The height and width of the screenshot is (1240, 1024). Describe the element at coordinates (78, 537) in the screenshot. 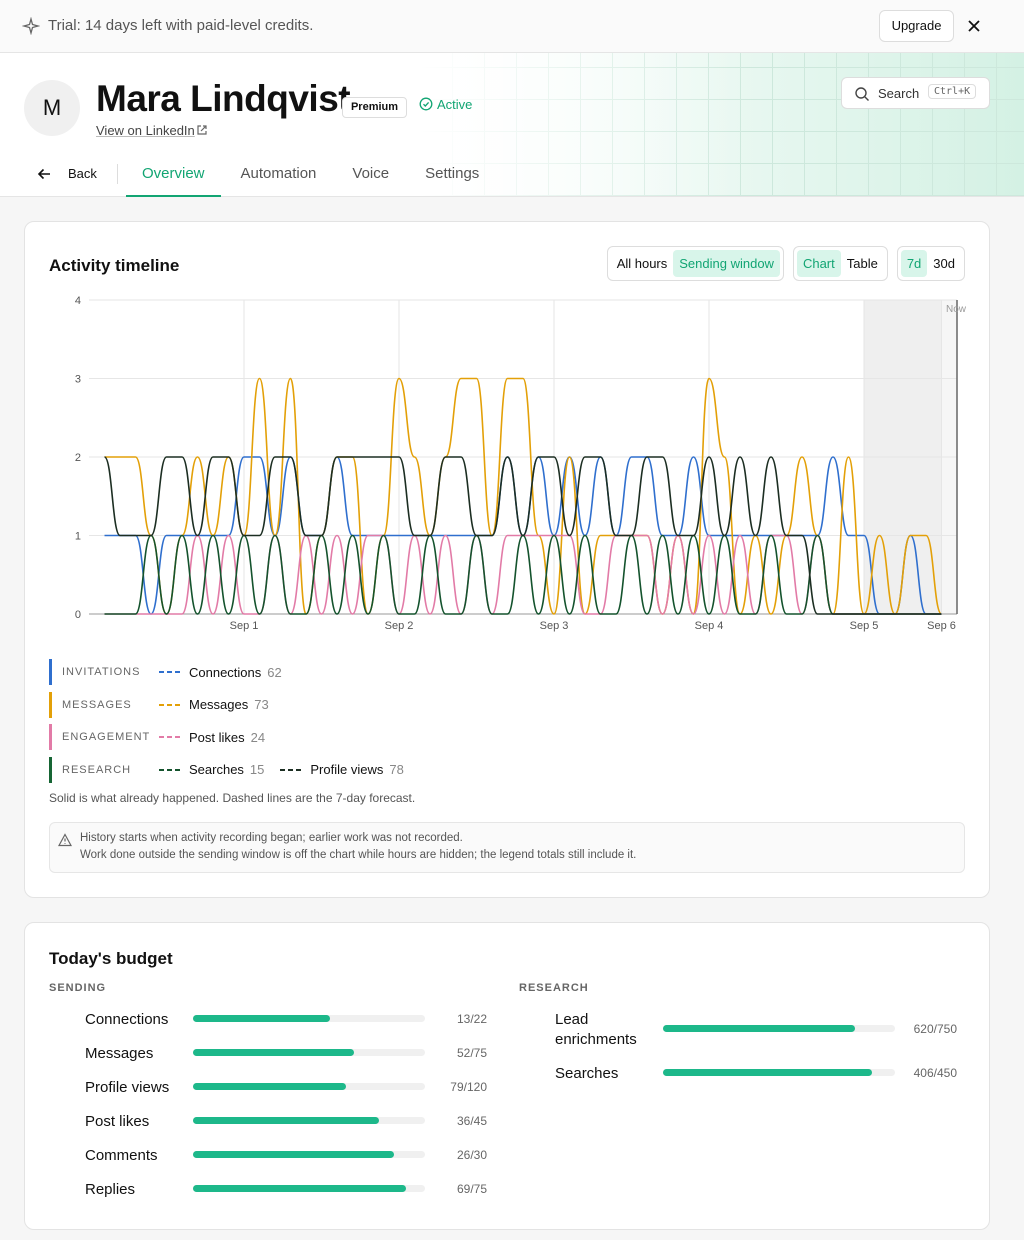

I see `y-tick-label: 1` at that location.